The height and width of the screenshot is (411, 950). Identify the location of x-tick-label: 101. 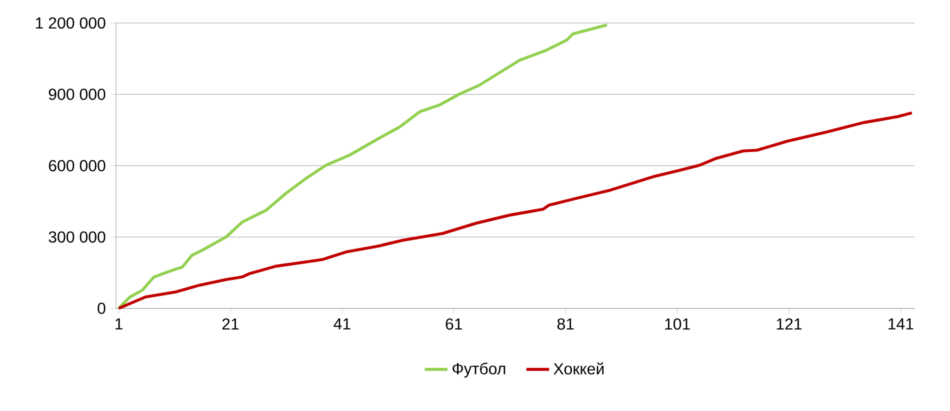
(677, 324).